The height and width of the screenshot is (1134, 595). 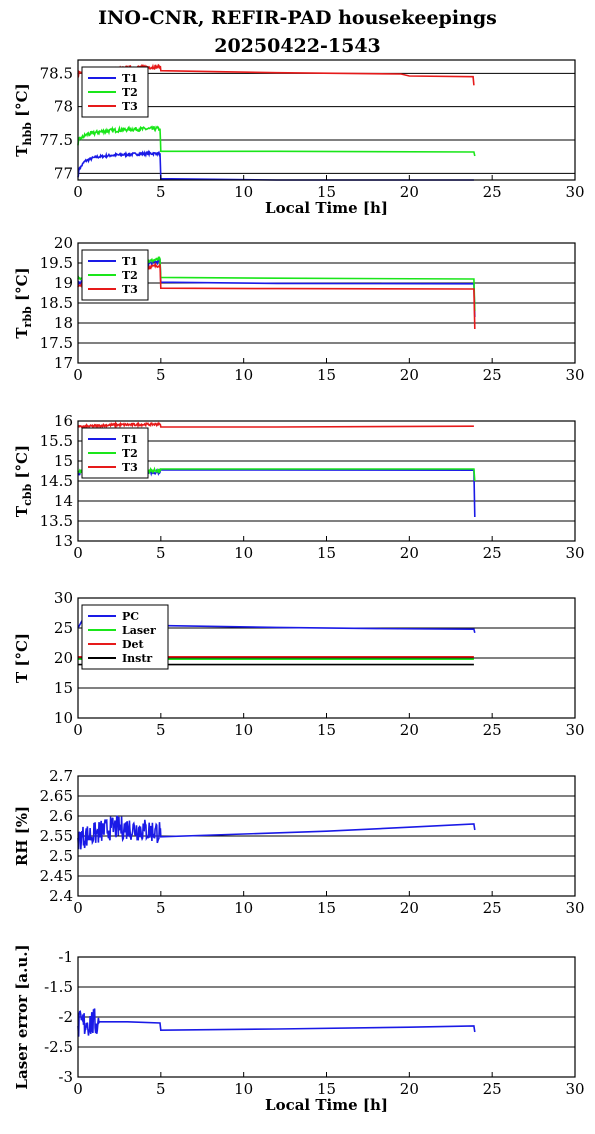 What do you see at coordinates (22, 836) in the screenshot?
I see `y-axis-label: RH [%]` at bounding box center [22, 836].